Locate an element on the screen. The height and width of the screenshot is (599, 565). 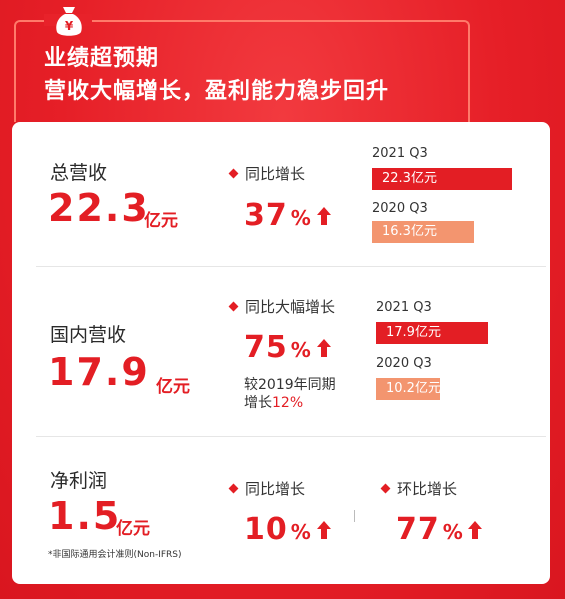
bar-2020-q3: 10.2亿元 is located at coordinates (408, 389).